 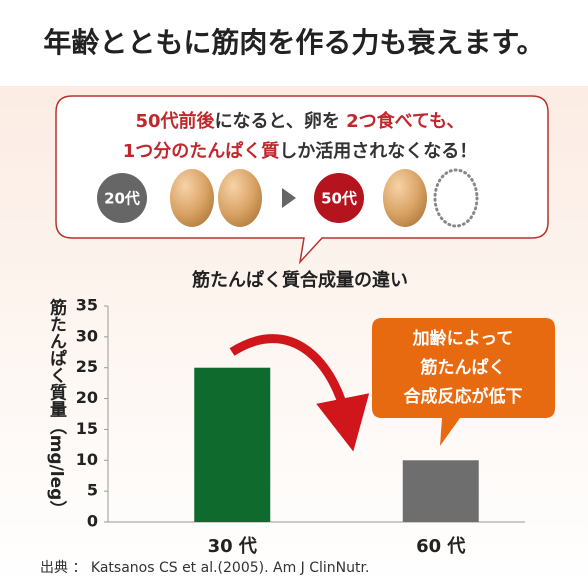 What do you see at coordinates (463, 382) in the screenshot?
I see `callout` at bounding box center [463, 382].